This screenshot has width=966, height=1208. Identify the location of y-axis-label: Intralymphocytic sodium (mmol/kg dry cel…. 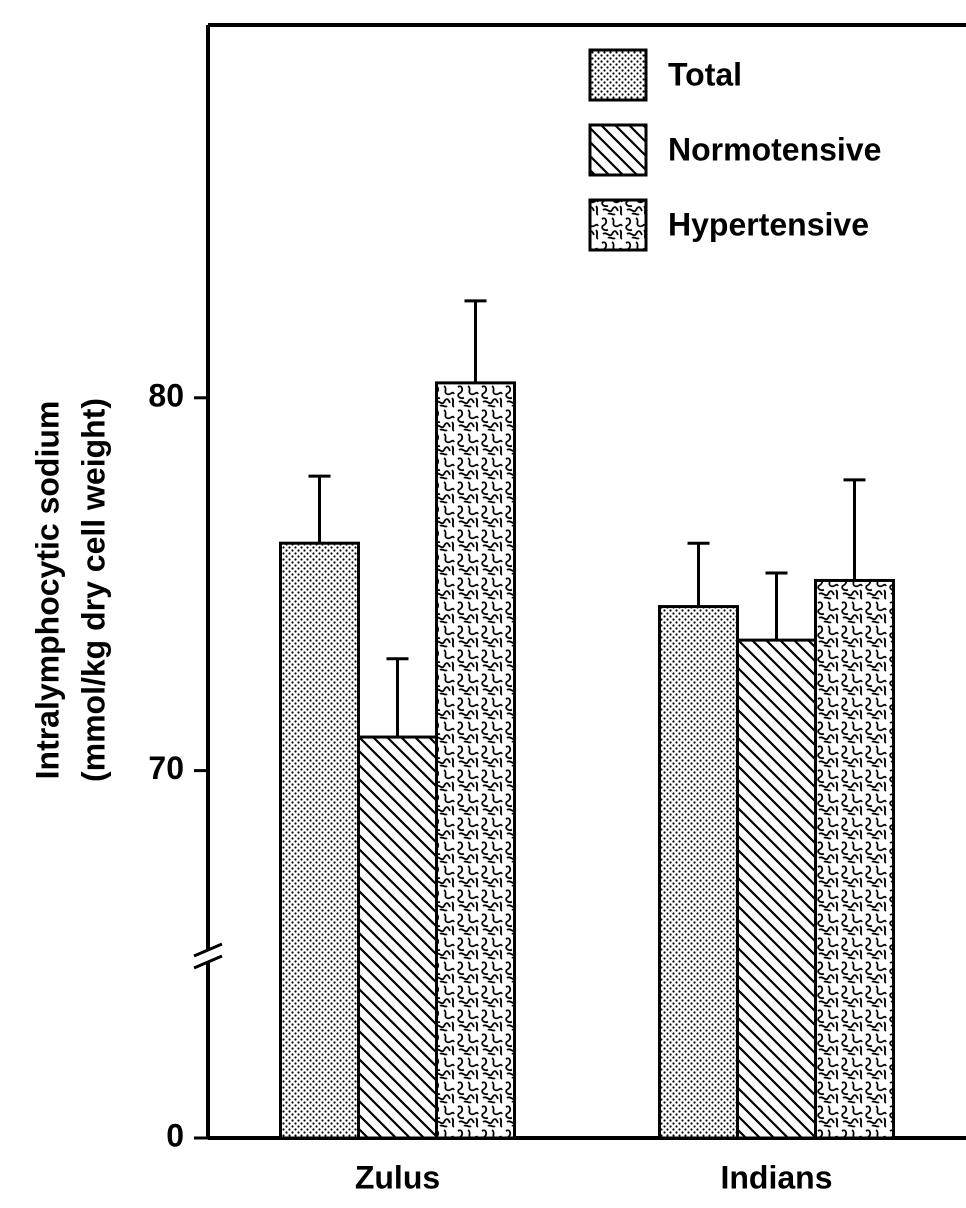
(70, 590).